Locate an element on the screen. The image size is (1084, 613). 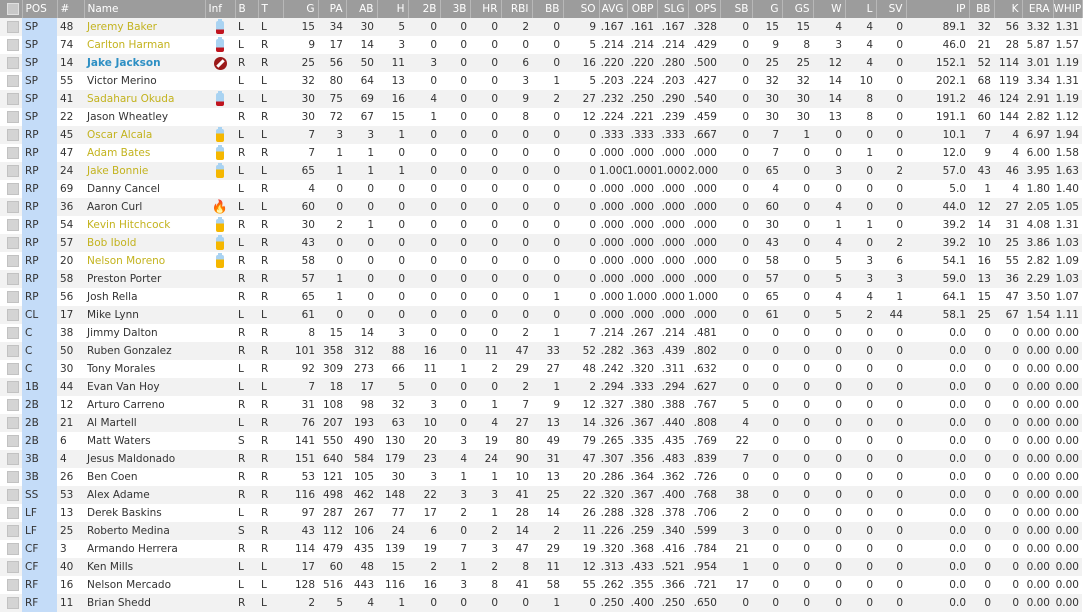
column-header-rbi: RBI is located at coordinates (517, 9).